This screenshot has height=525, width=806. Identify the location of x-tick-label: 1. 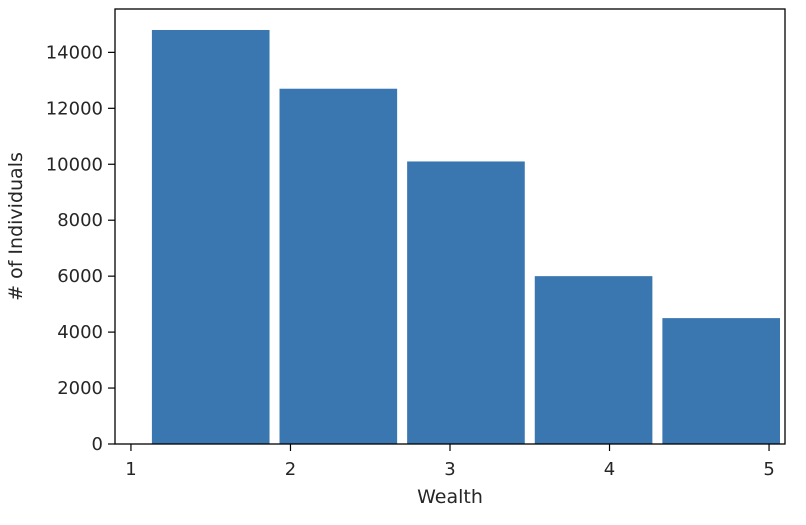
(130, 469).